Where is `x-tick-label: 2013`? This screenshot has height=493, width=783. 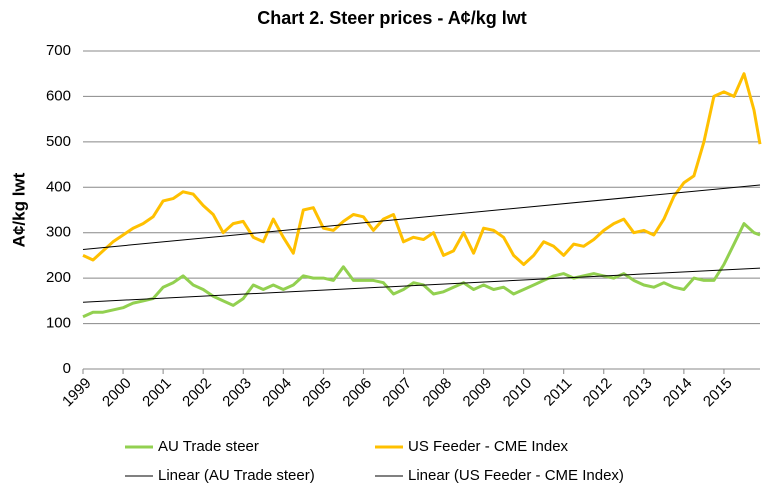
x-tick-label: 2013 is located at coordinates (638, 393).